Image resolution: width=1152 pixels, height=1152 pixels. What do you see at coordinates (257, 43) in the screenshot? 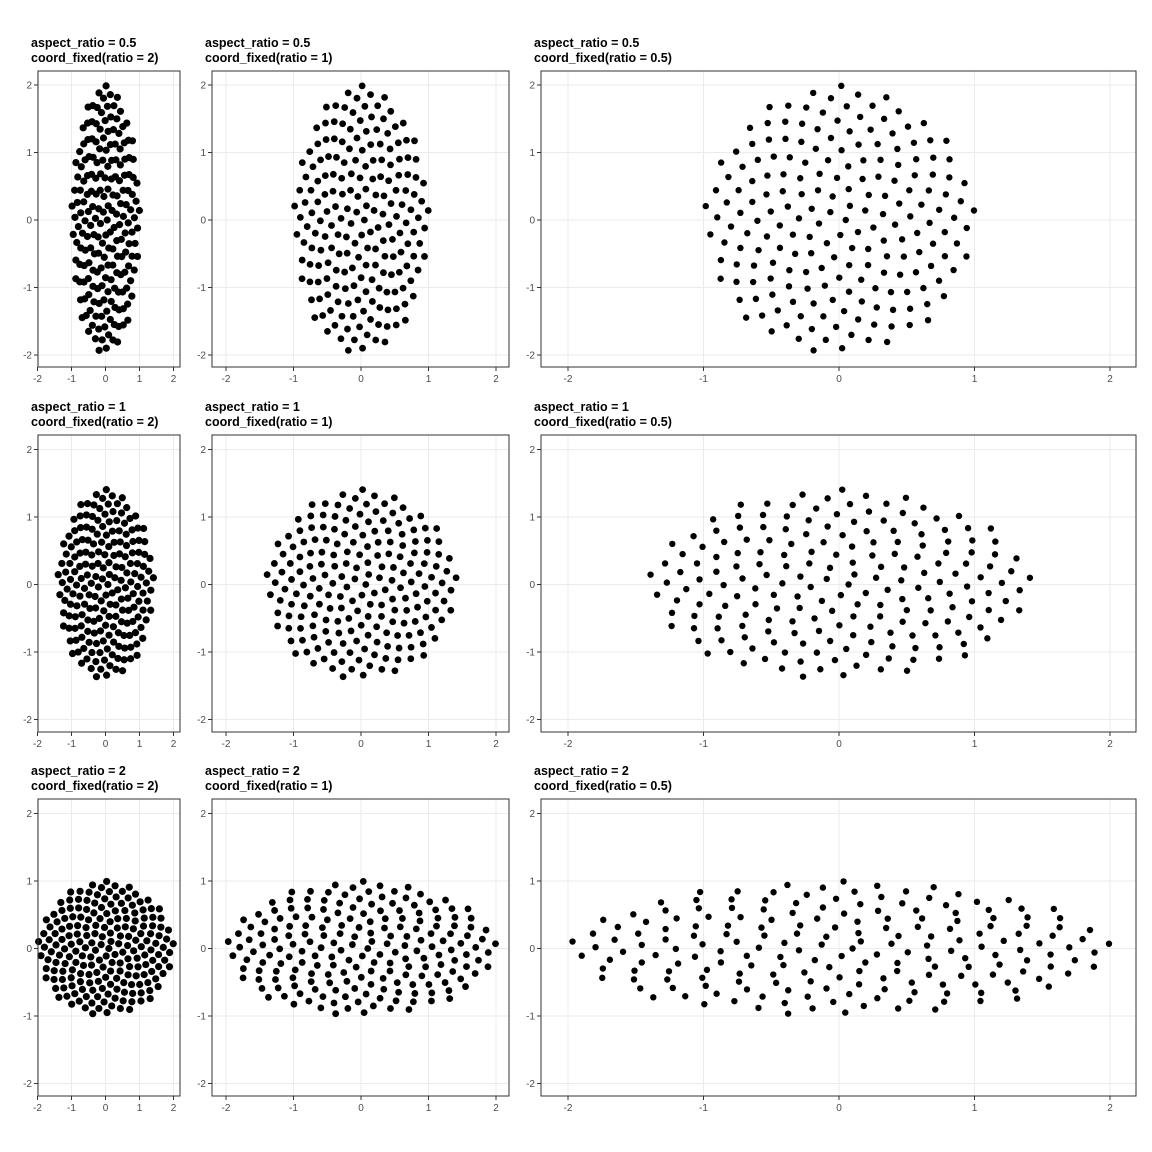
I see `panel-title-line-1: aspect_ratio = 0.5` at bounding box center [257, 43].